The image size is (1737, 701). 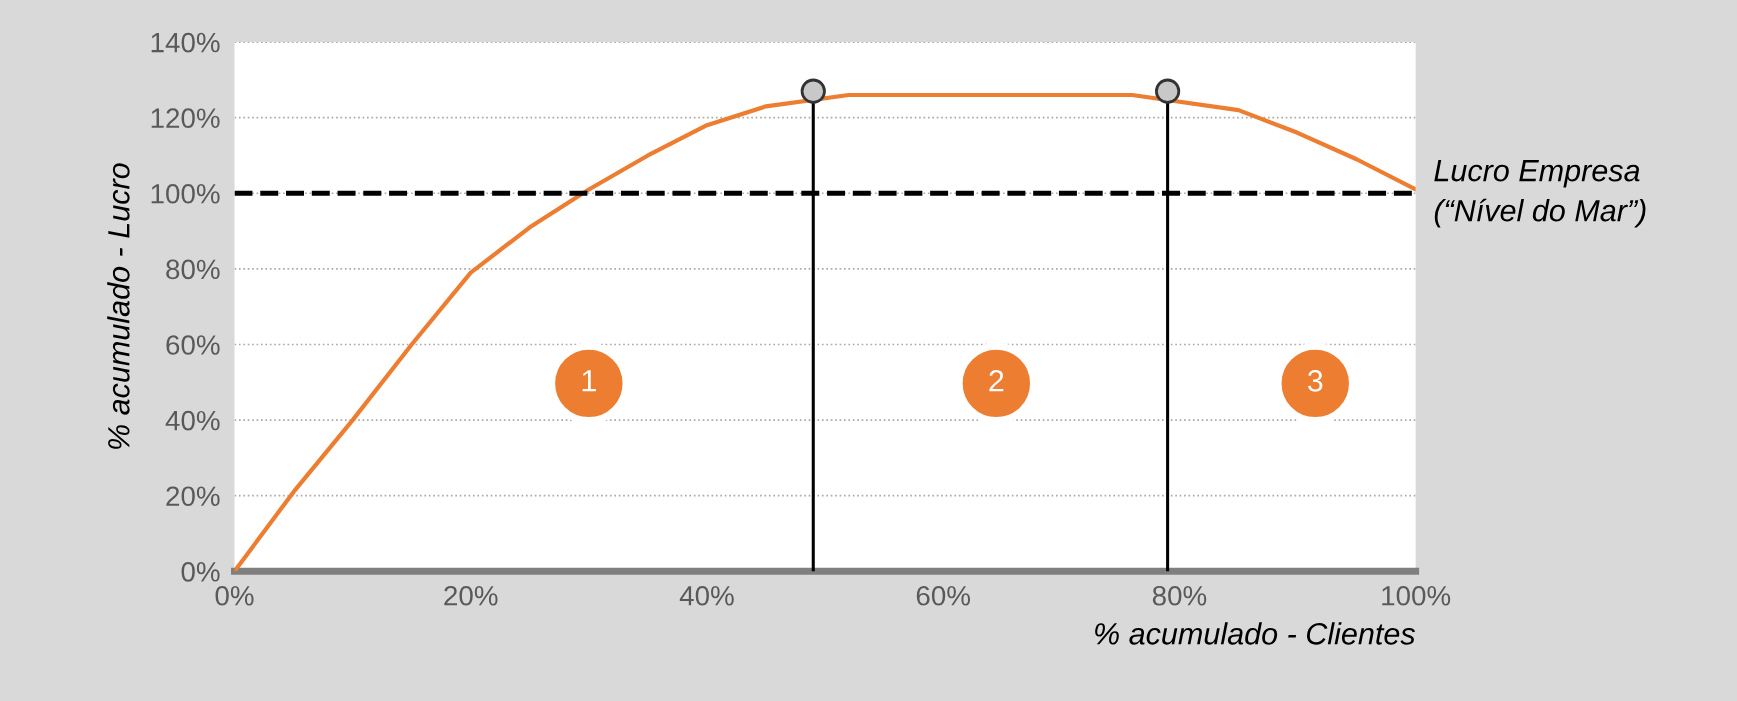 I want to click on annotation: 1, so click(x=589, y=381).